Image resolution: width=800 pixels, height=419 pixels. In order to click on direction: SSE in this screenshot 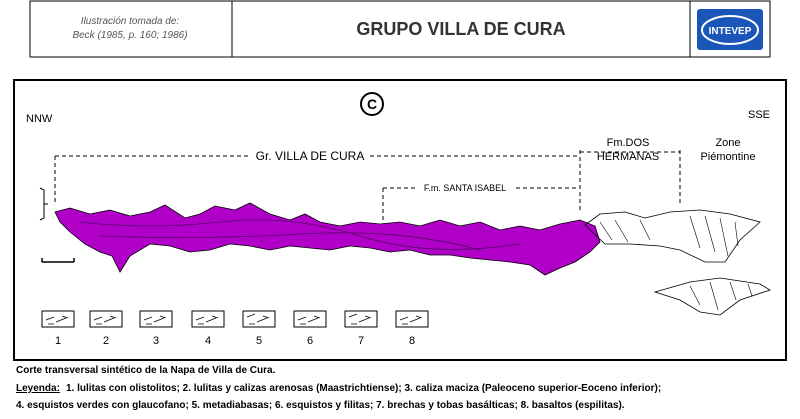, I will do `click(759, 115)`.